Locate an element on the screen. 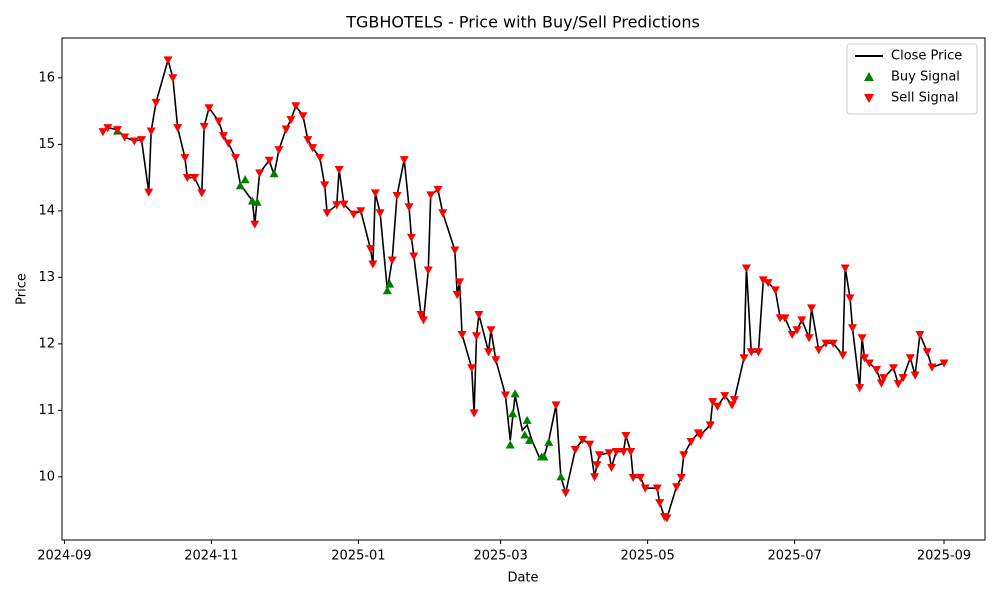 Image resolution: width=1000 pixels, height=600 pixels. y-tick-label: 16 is located at coordinates (46, 77).